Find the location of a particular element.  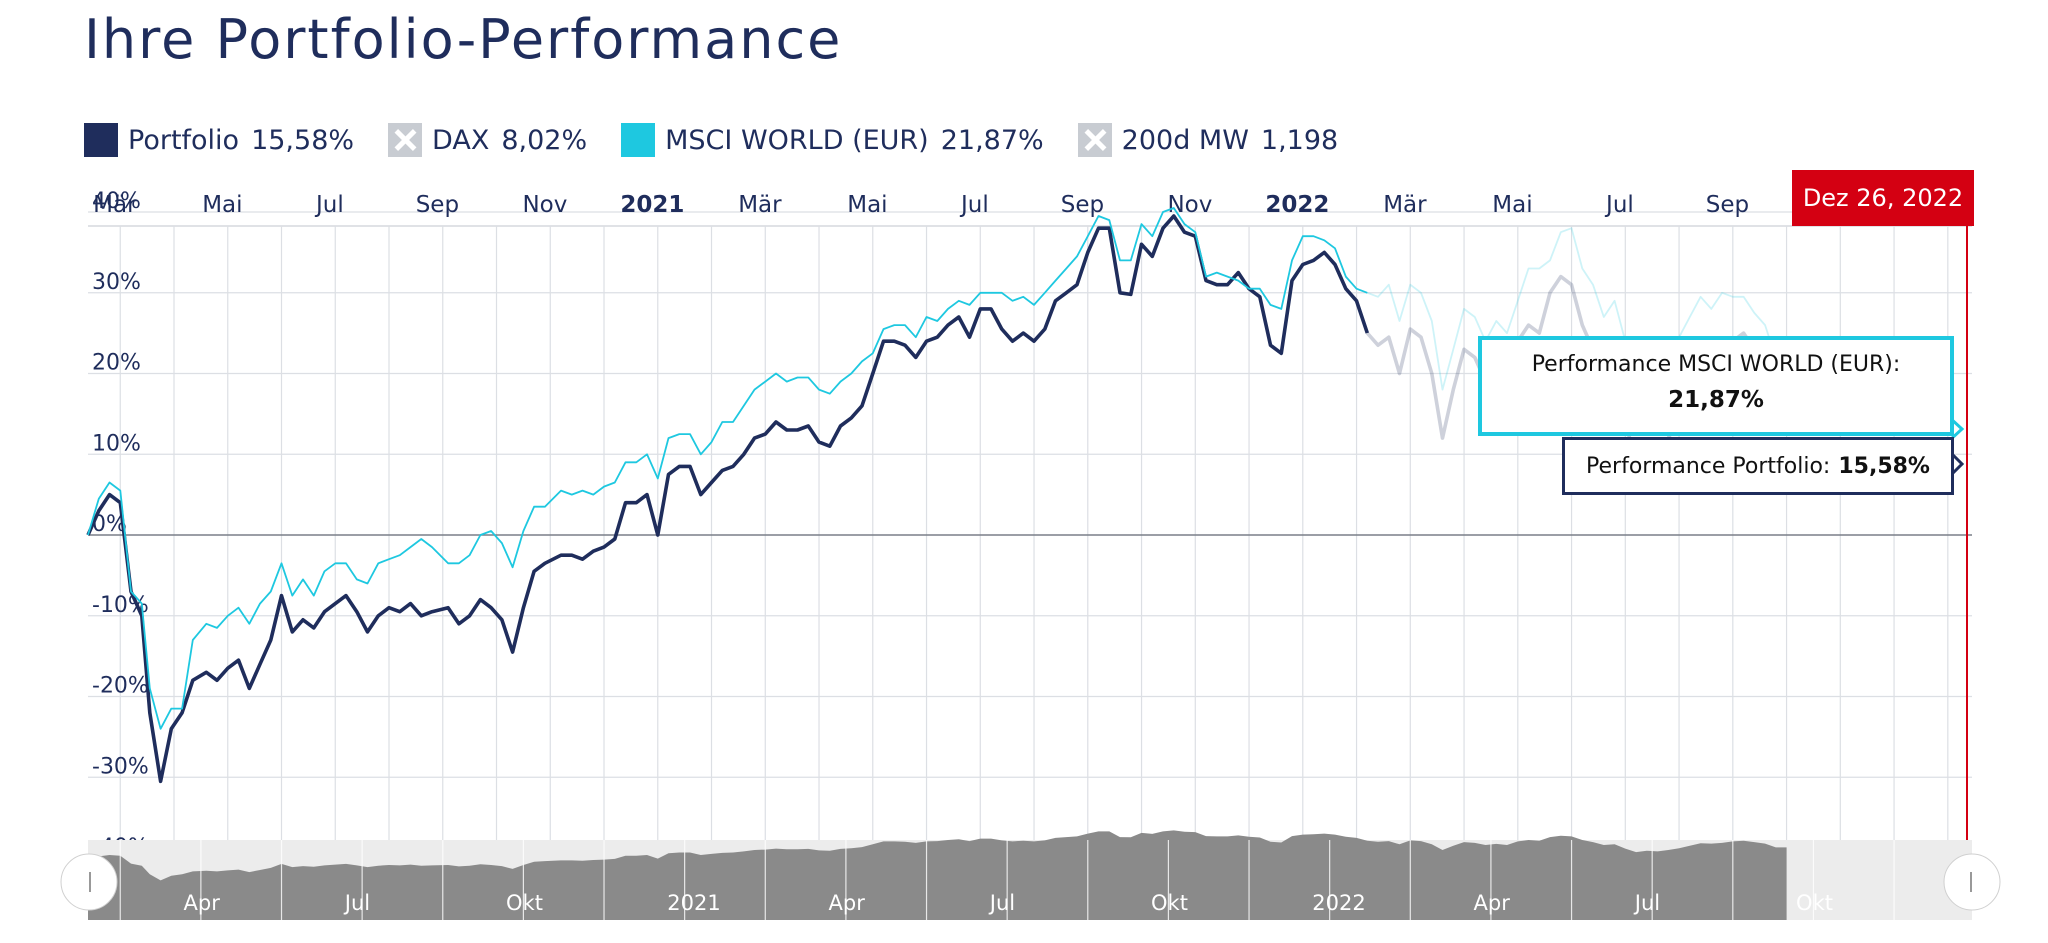

legend-label-200d-mw: 200d MW is located at coordinates (1185, 140).